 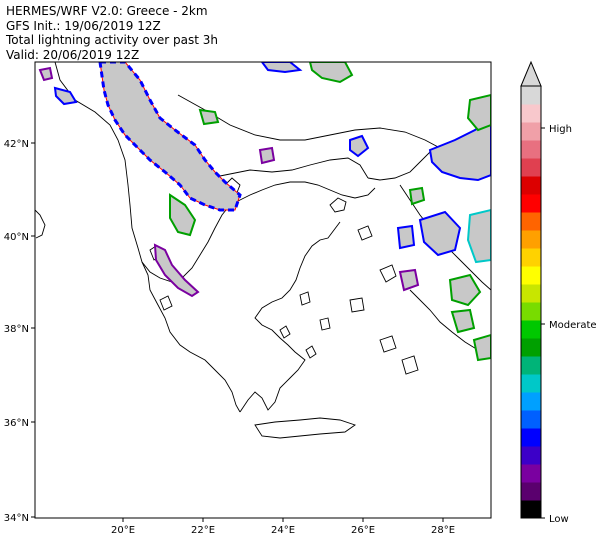 I want to click on activity-area-epirus, so click(x=183, y=215).